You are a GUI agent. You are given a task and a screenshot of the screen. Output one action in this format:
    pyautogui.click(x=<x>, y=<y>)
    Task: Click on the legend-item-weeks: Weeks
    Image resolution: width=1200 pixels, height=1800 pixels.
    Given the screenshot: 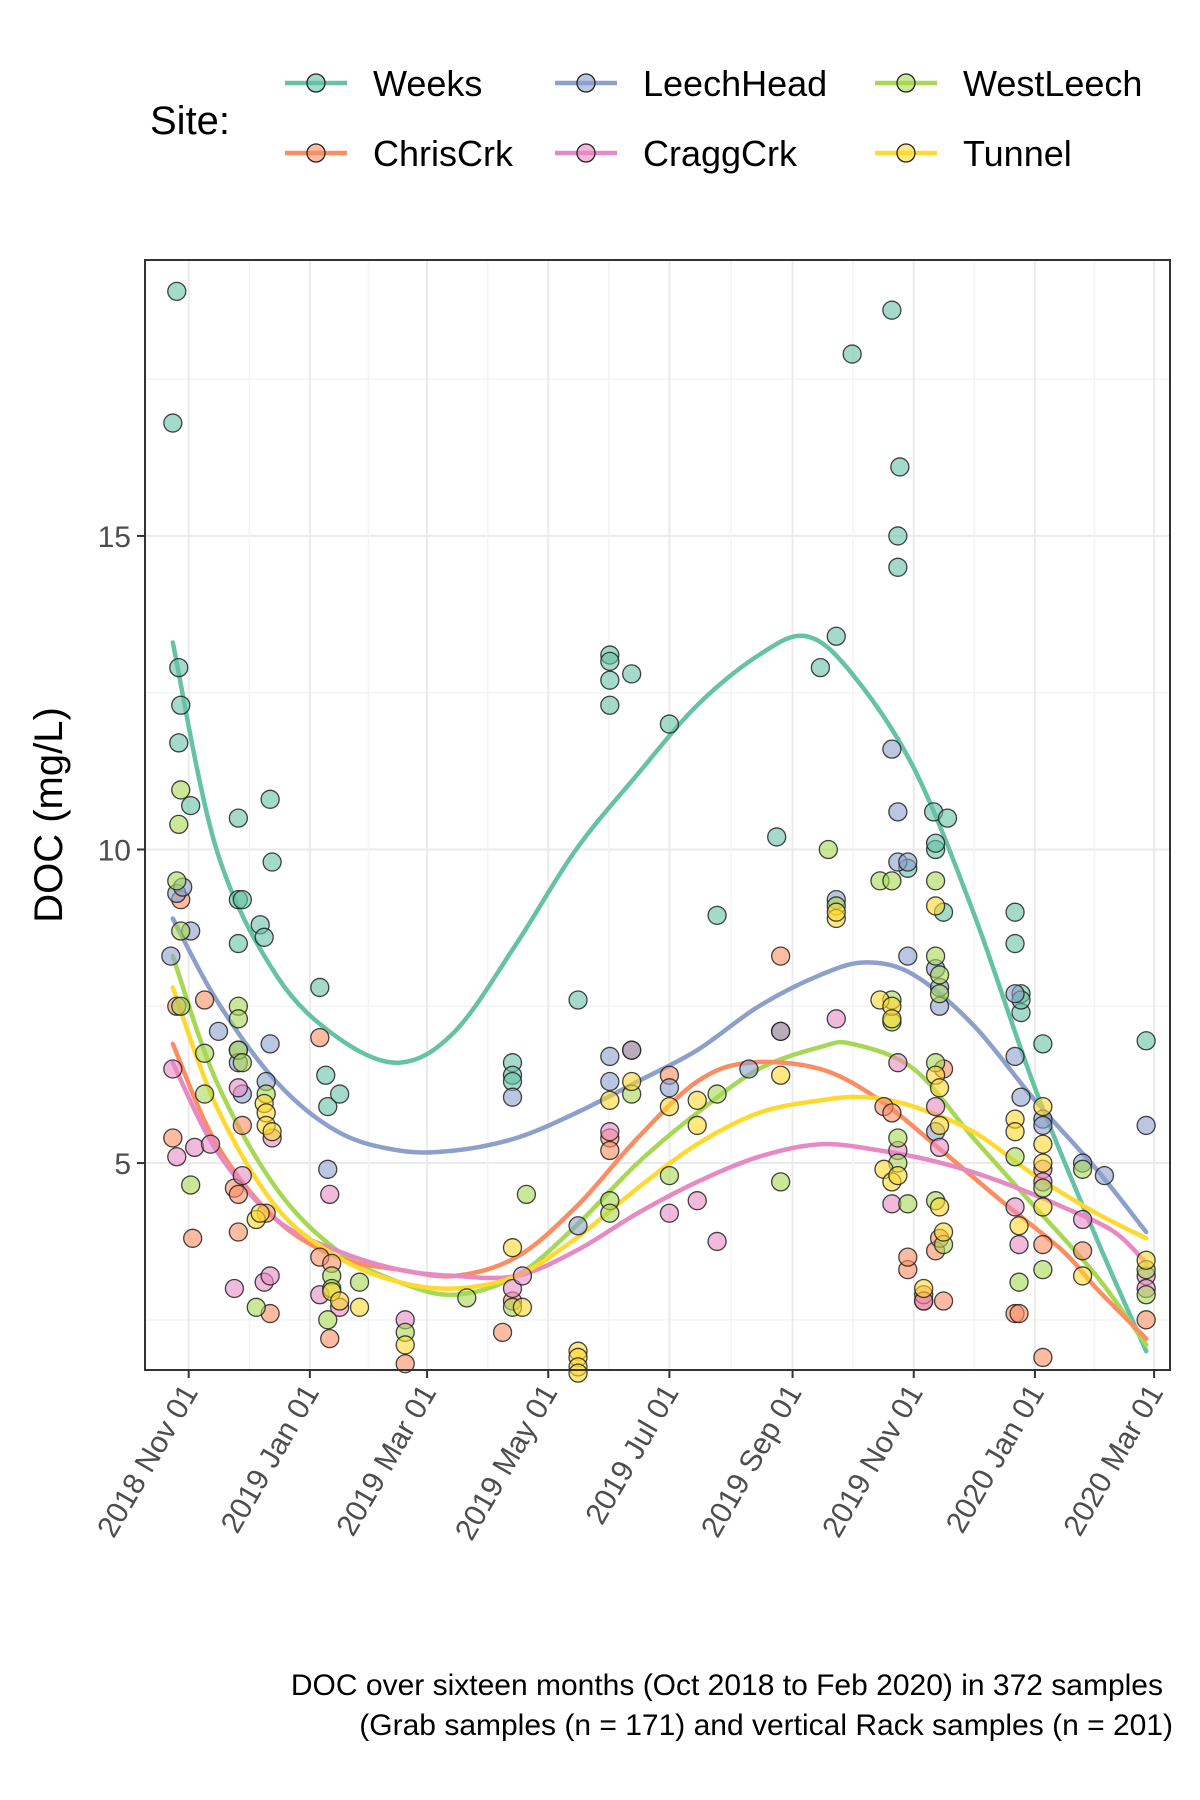 What is the action you would take?
    pyautogui.click(x=383, y=83)
    